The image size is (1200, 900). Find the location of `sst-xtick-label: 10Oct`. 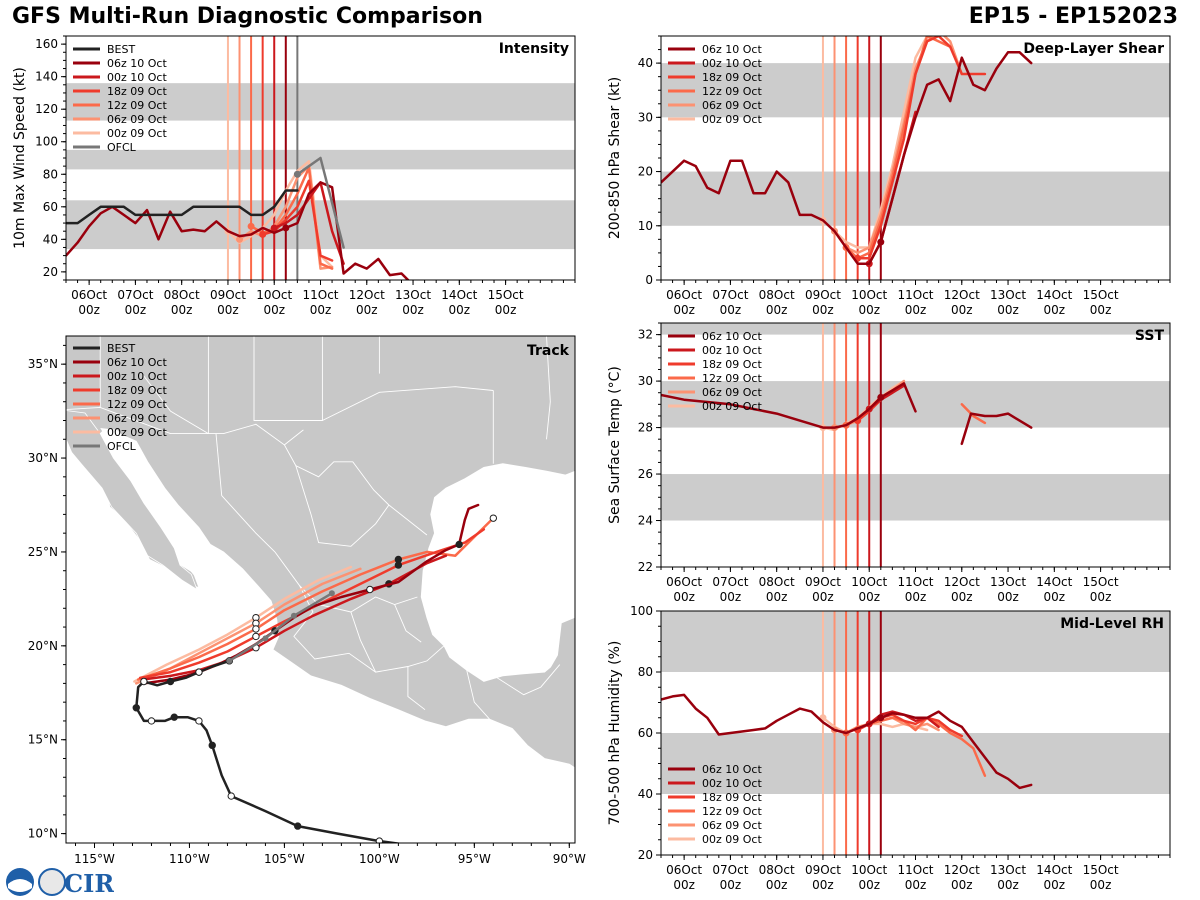

sst-xtick-label: 10Oct is located at coordinates (869, 582).